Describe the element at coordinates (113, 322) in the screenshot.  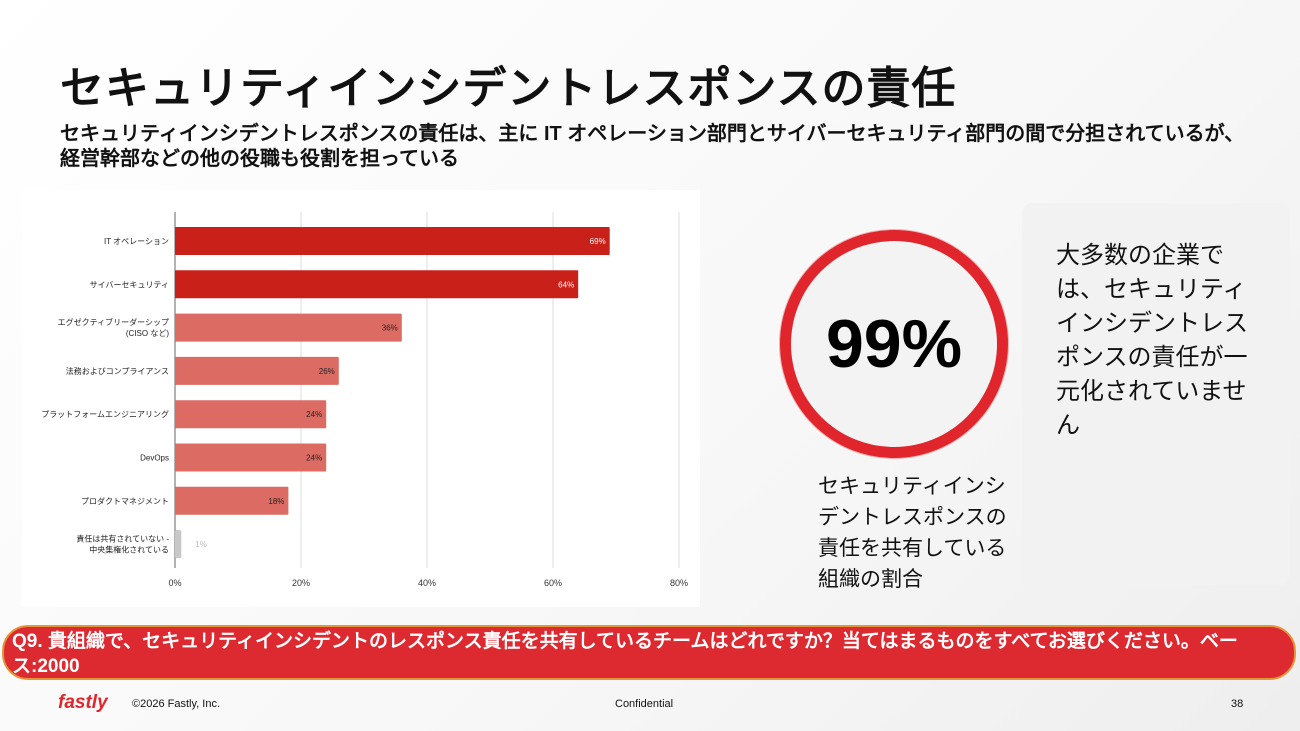
I see `category-label: エグゼクティブリーダーシップ` at that location.